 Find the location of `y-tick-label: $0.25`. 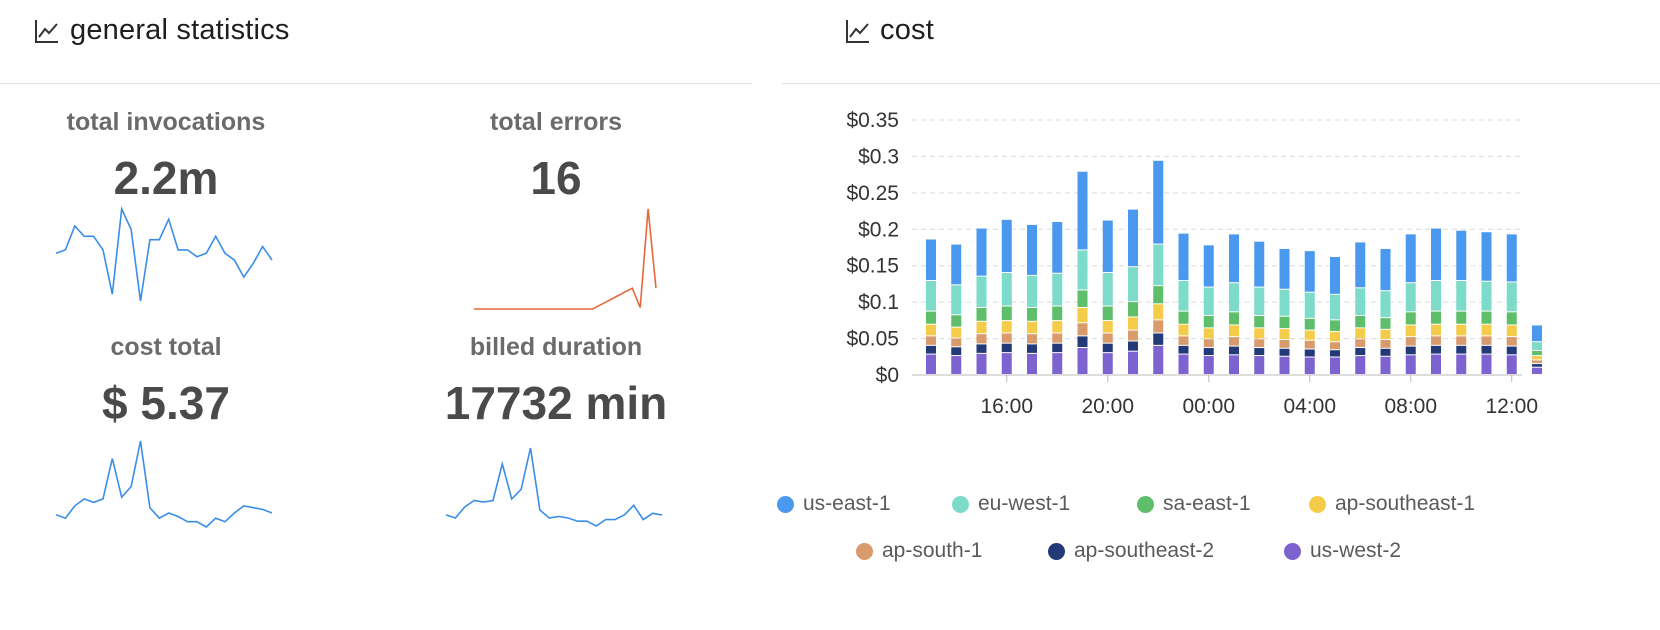

y-tick-label: $0.25 is located at coordinates (872, 193).